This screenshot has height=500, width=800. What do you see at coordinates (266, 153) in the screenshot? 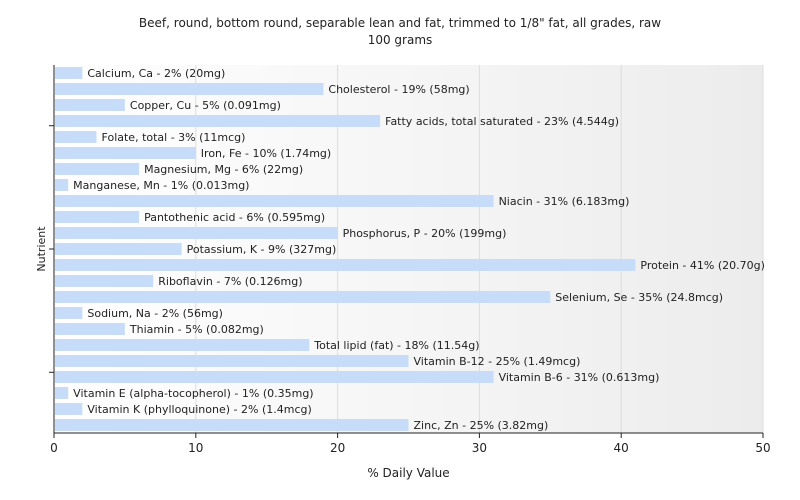
I see `bar-label: Iron, Fe - 10% (1.74mg)` at bounding box center [266, 153].